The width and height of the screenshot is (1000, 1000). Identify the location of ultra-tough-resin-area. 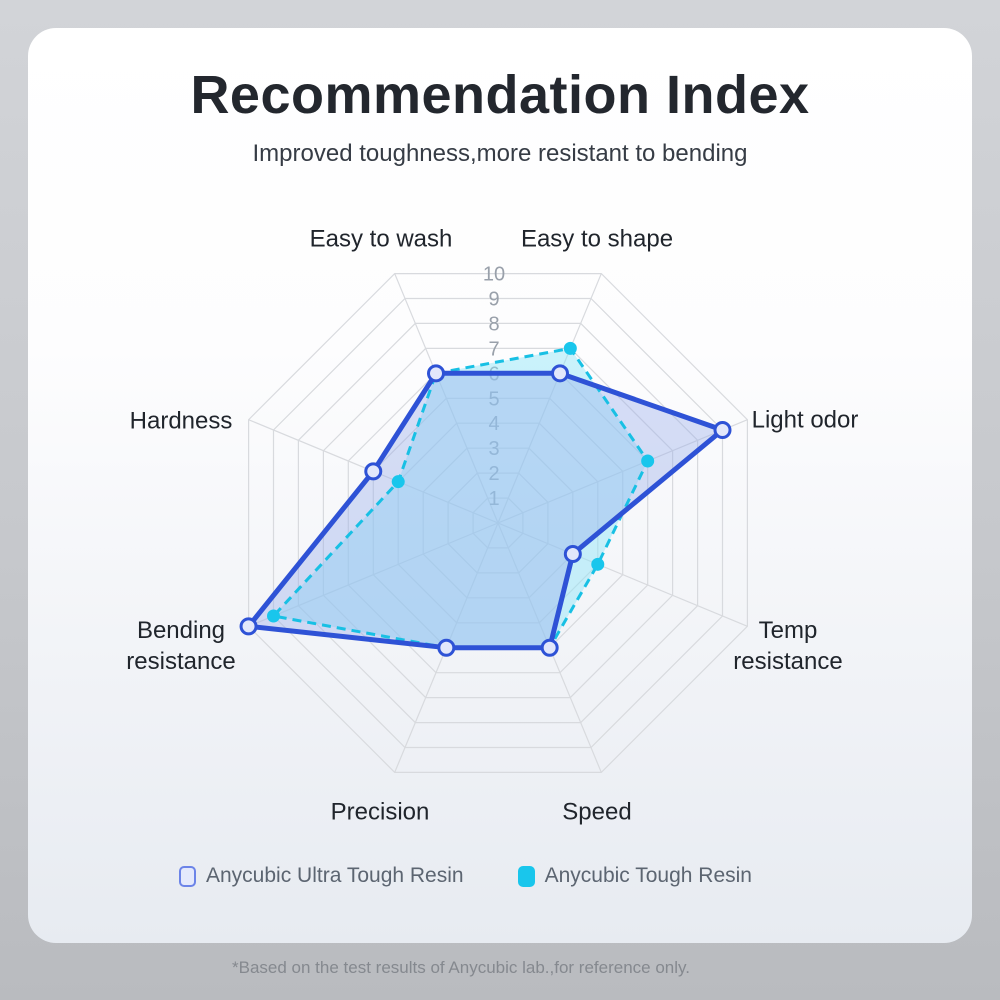
(485, 510).